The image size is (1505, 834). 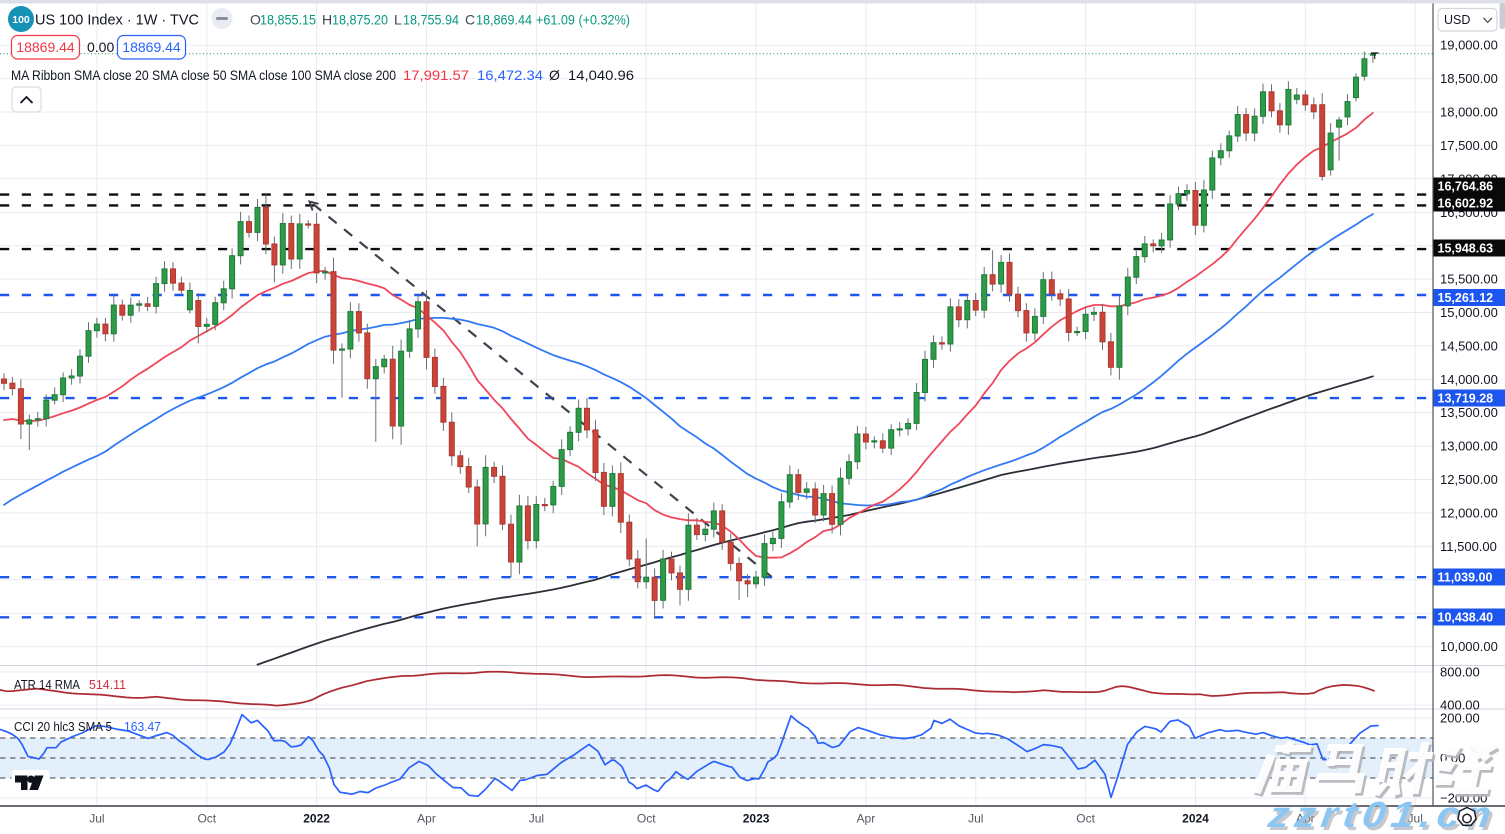 I want to click on svg-text: 13,719.28, so click(x=1466, y=399).